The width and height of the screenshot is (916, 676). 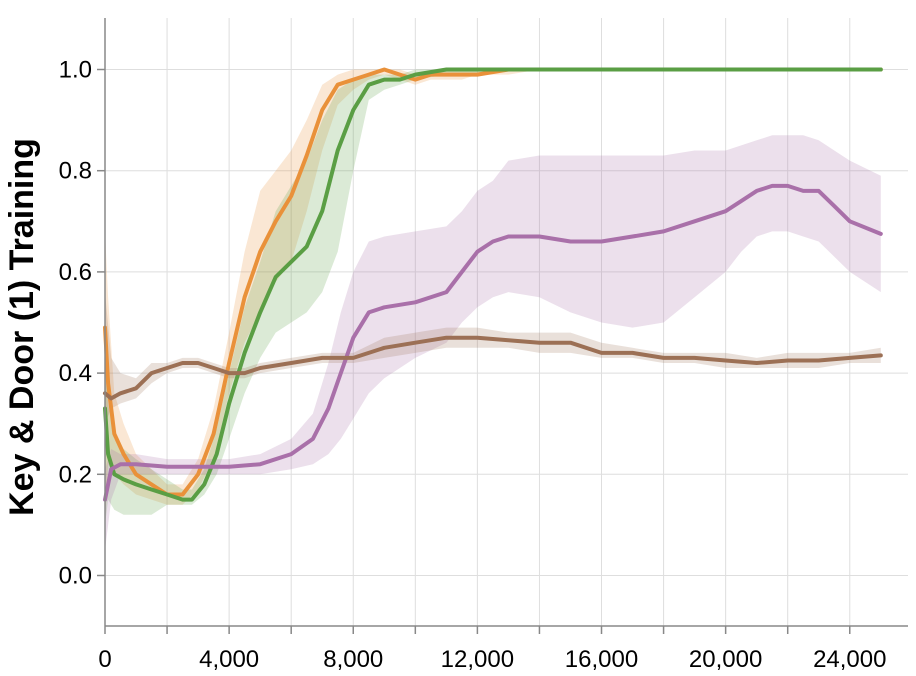 I want to click on x-axis-ticks: 0 4,000 8,000 12,000 16,000 20,000 24,000, so click(x=492, y=649).